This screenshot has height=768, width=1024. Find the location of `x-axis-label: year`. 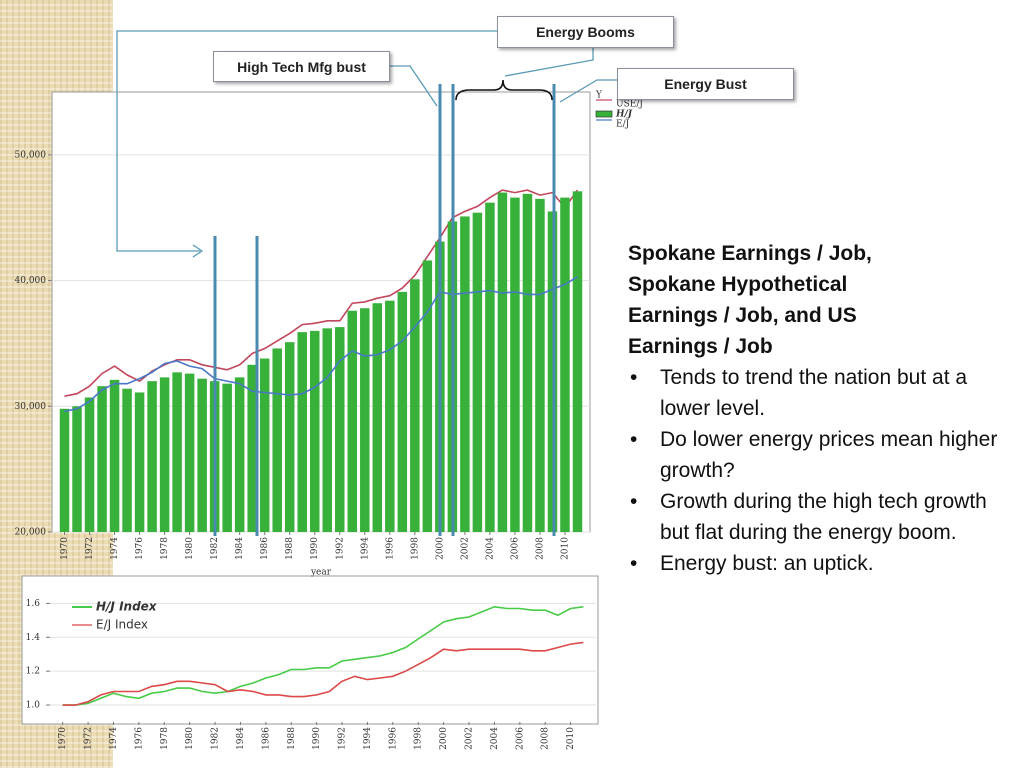

x-axis-label: year is located at coordinates (321, 573).